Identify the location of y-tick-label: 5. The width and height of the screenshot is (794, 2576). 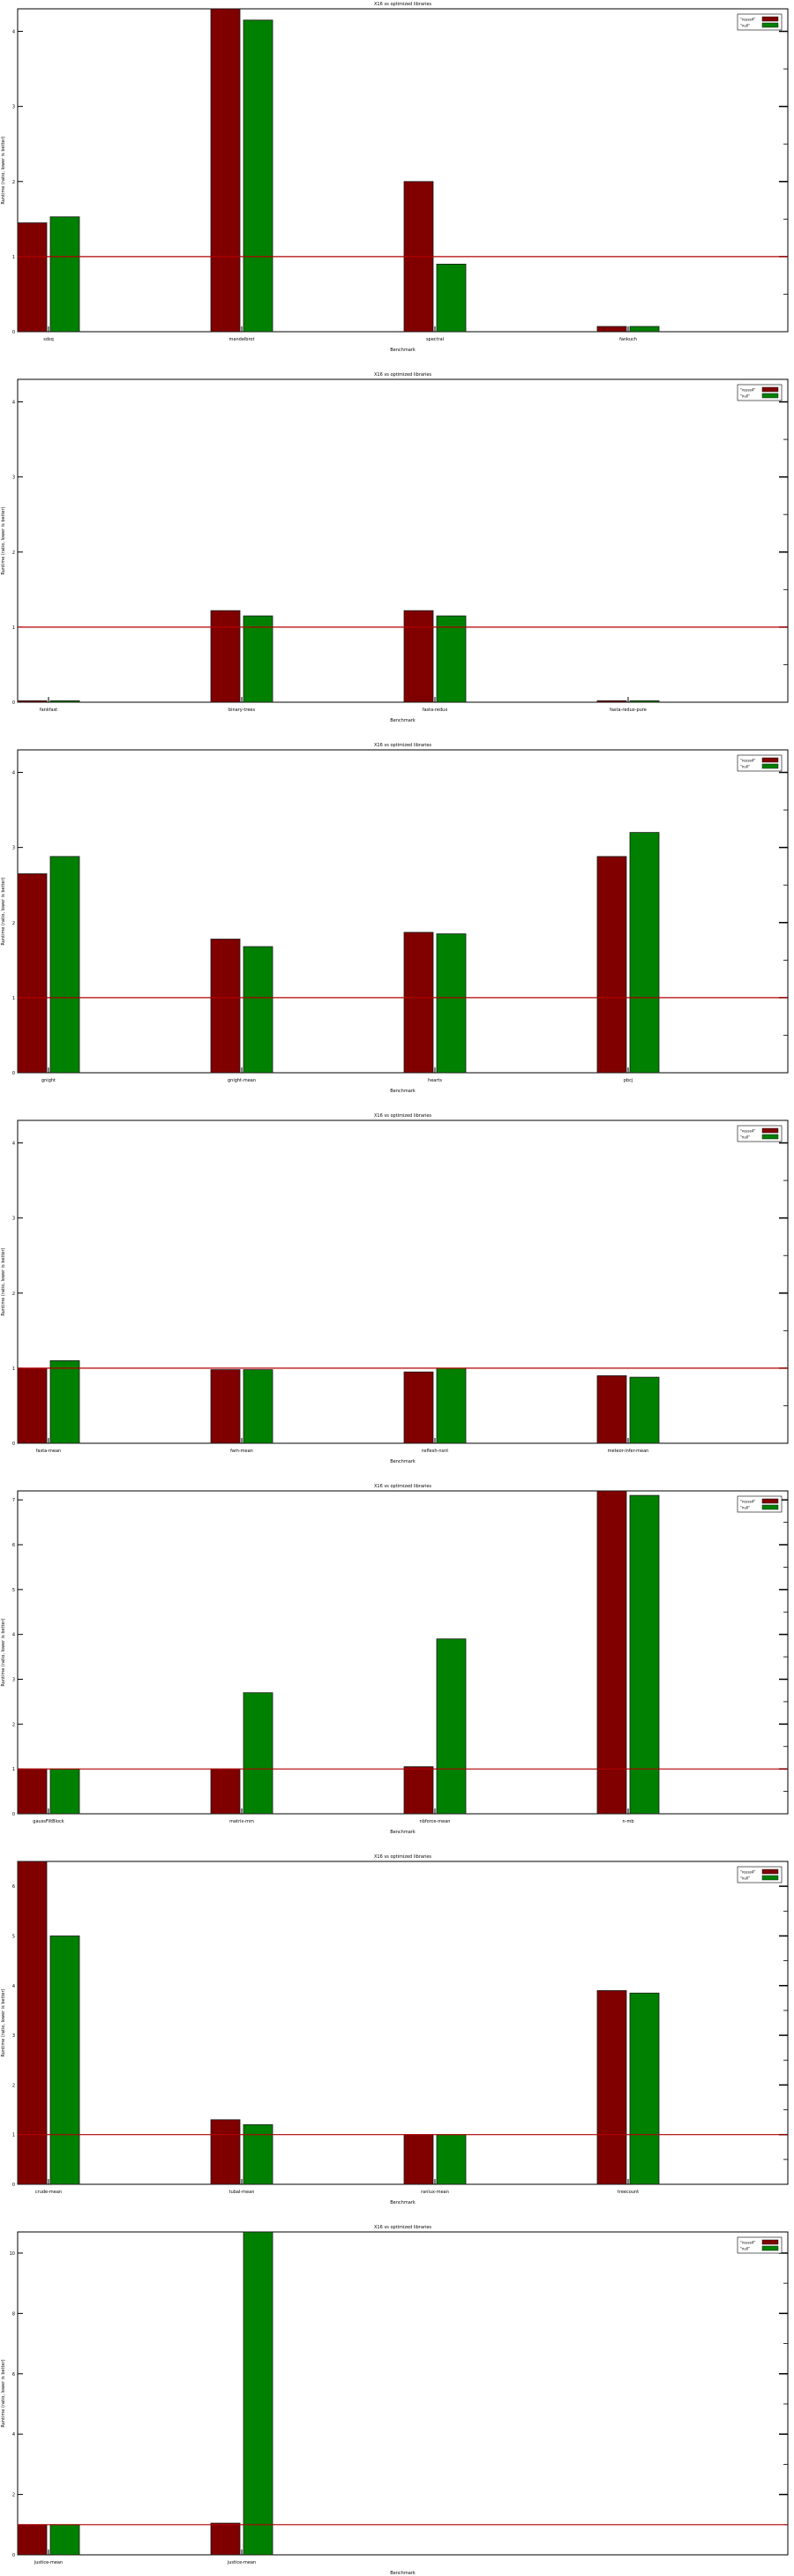
(13, 1591).